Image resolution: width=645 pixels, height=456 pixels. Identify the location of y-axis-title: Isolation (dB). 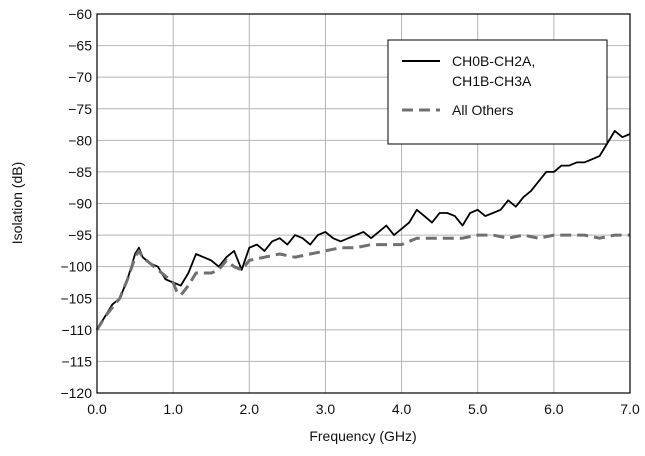
(17, 203).